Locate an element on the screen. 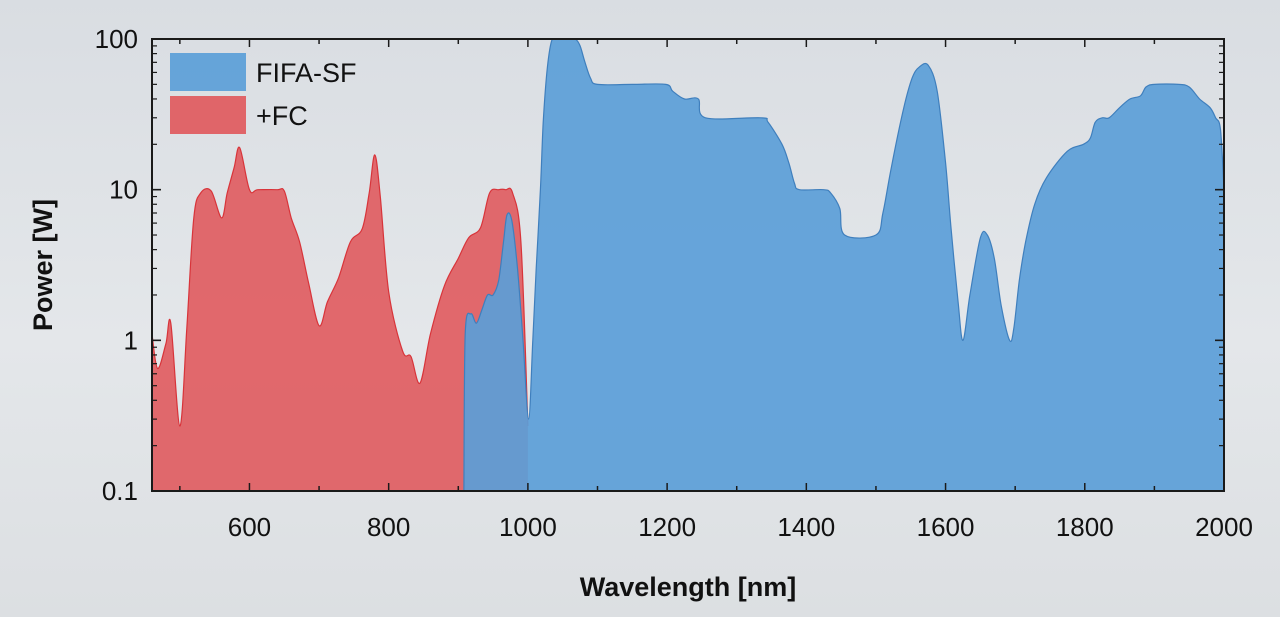 The width and height of the screenshot is (1280, 617). y-tick-label: 1 is located at coordinates (131, 340).